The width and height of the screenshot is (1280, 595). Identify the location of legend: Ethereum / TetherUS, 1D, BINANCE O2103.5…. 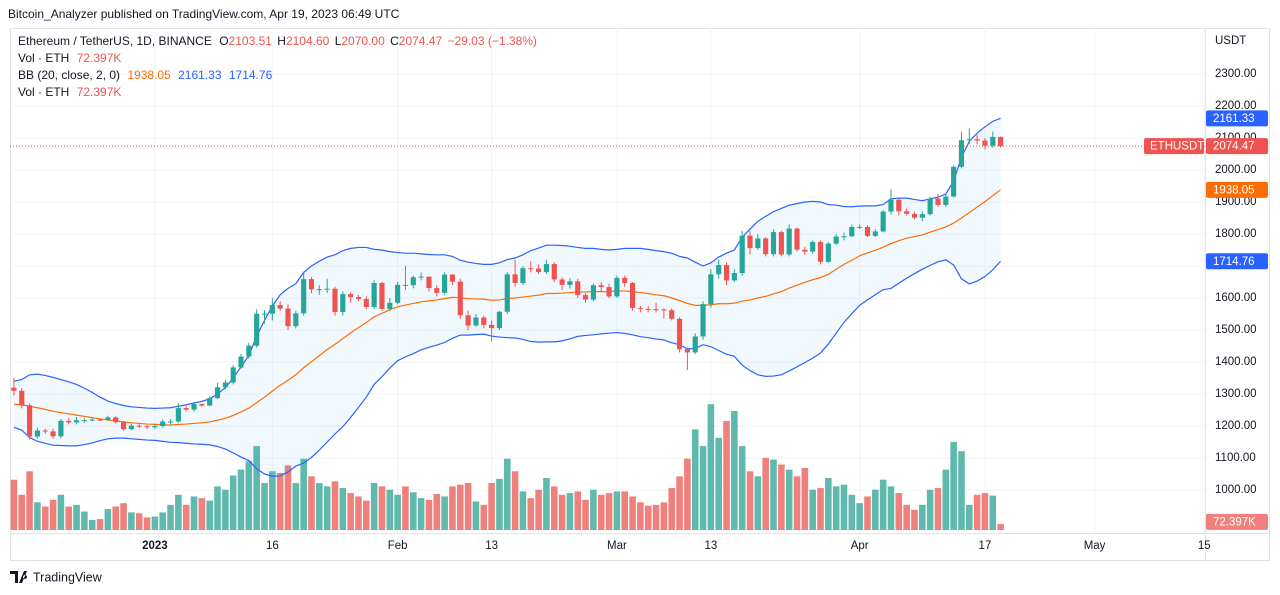
(277, 66).